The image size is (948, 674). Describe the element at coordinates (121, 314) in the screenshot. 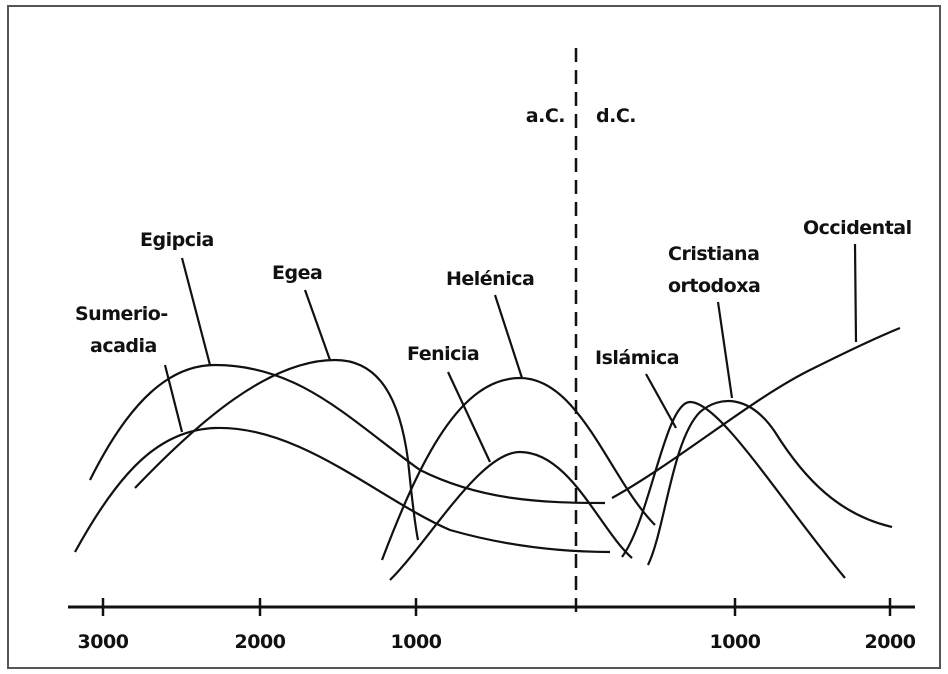

I see `civilization-label: Sumerio-` at that location.